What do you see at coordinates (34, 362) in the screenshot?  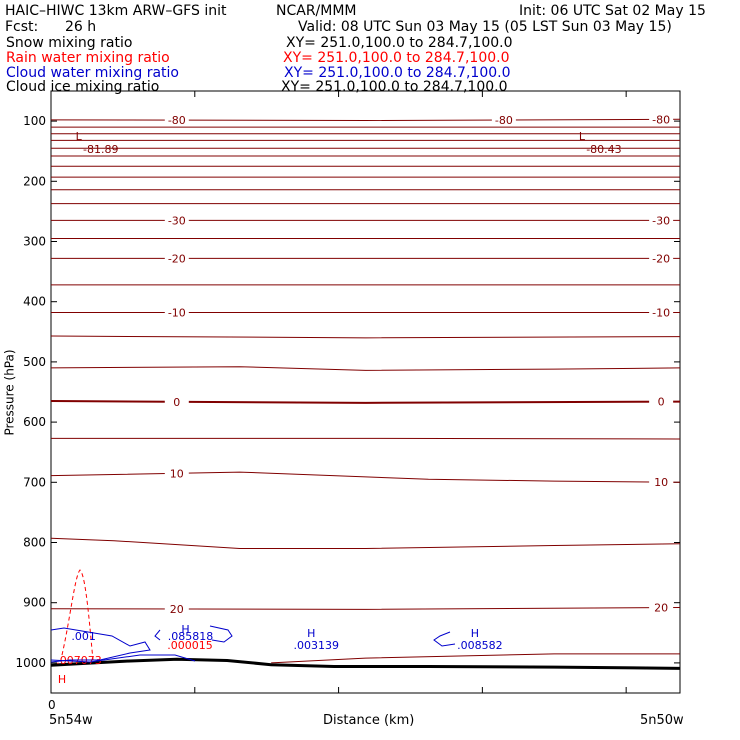 I see `y-tick-label: 500` at bounding box center [34, 362].